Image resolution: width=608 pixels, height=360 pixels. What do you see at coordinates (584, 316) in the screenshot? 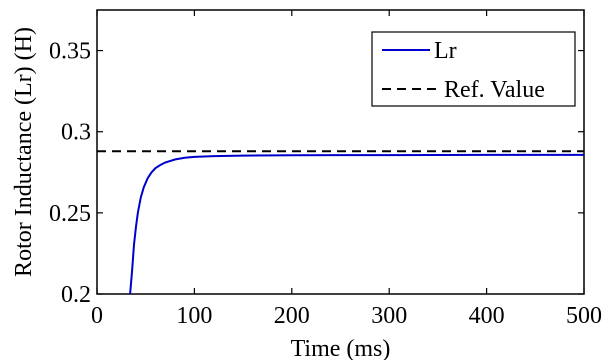
I see `x-tick-label: 500` at bounding box center [584, 316].